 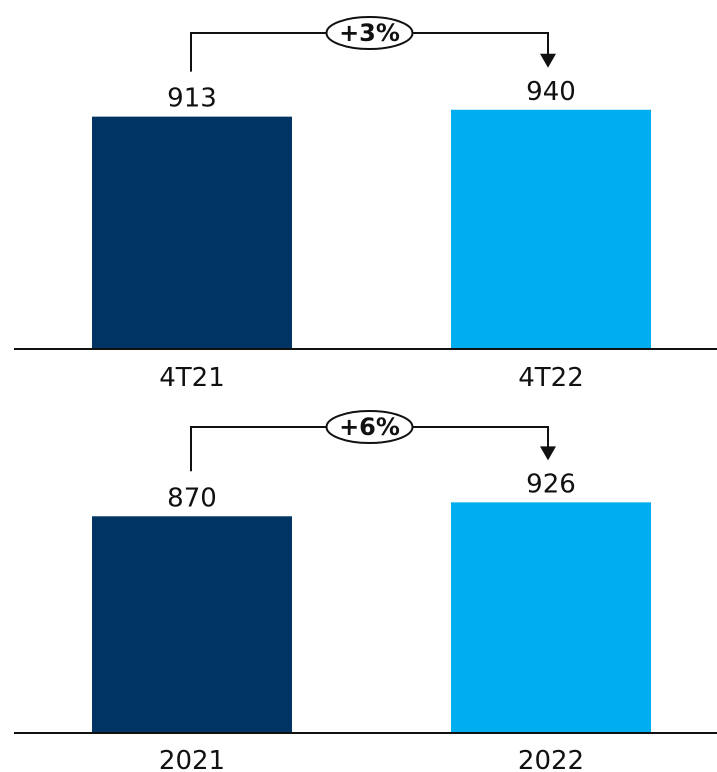 What do you see at coordinates (551, 92) in the screenshot?
I see `value-label-4T22: 940` at bounding box center [551, 92].